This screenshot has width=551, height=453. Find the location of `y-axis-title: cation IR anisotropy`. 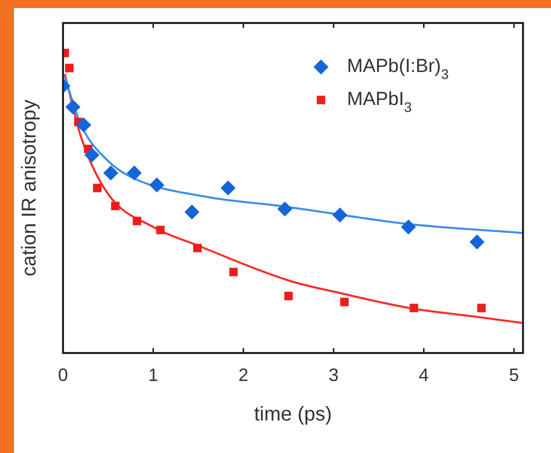

y-axis-title: cation IR anisotropy is located at coordinates (29, 188).